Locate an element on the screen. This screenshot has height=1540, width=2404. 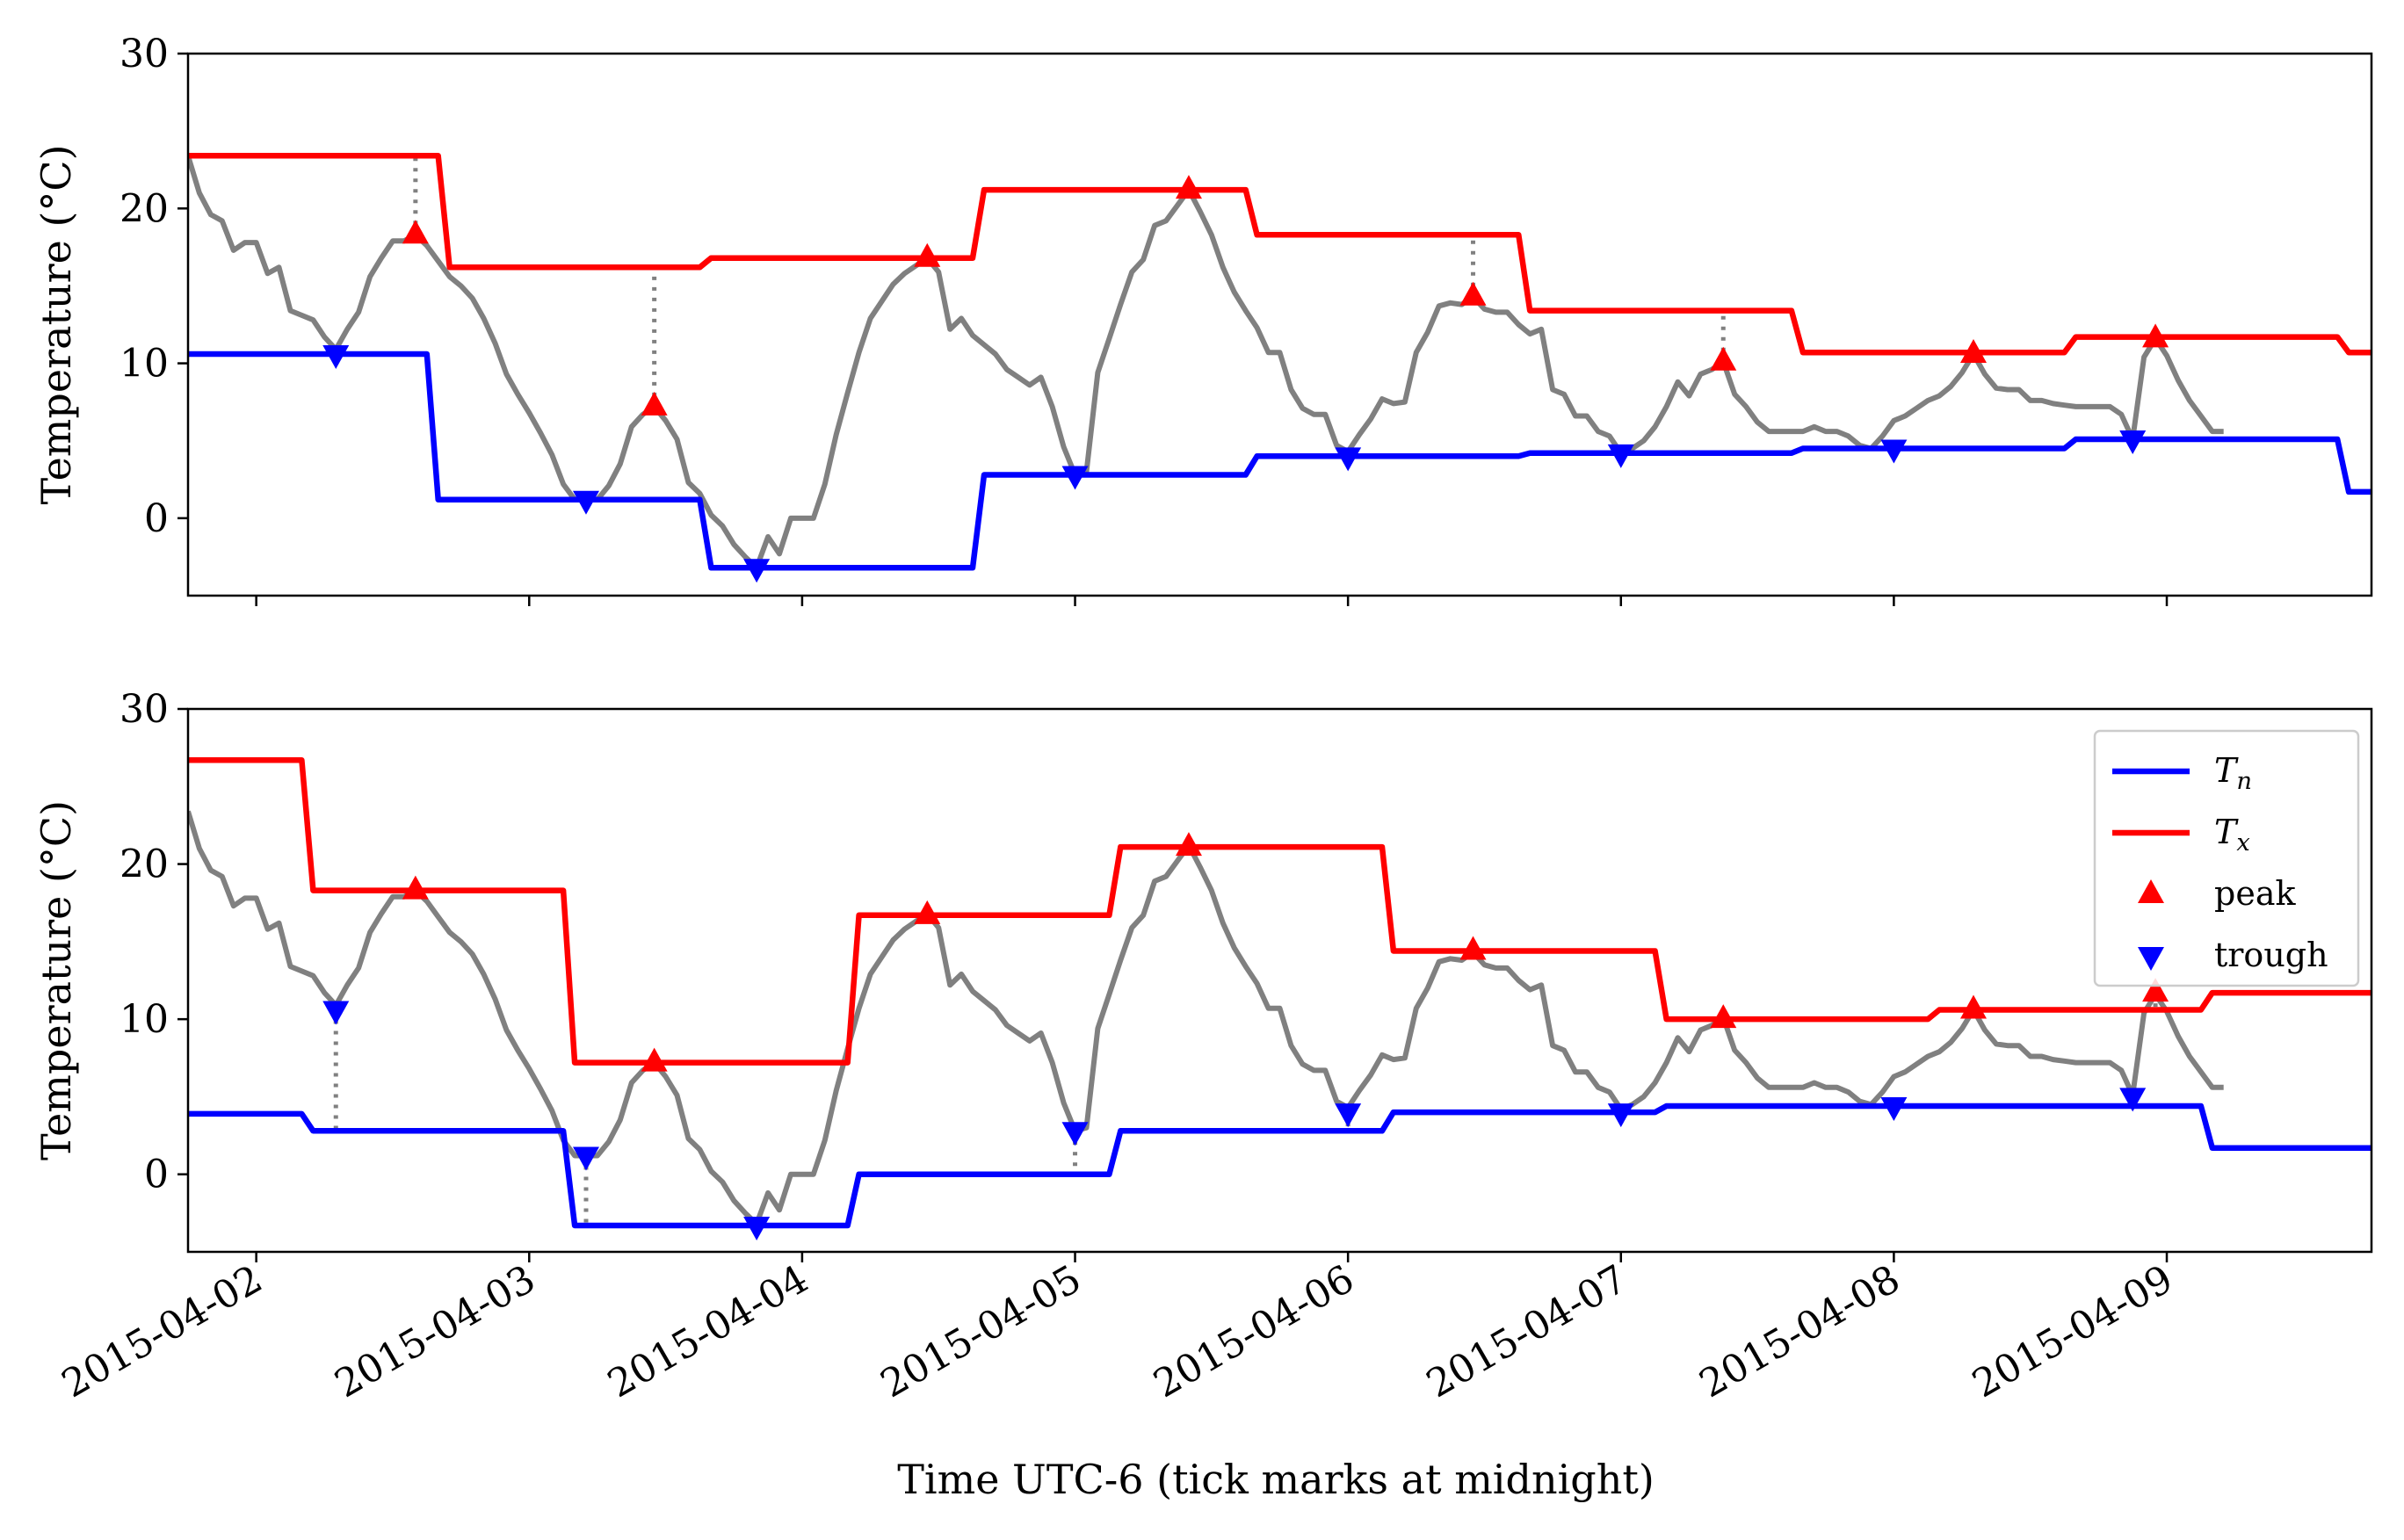
legend-peak-label: peak is located at coordinates (2255, 893).